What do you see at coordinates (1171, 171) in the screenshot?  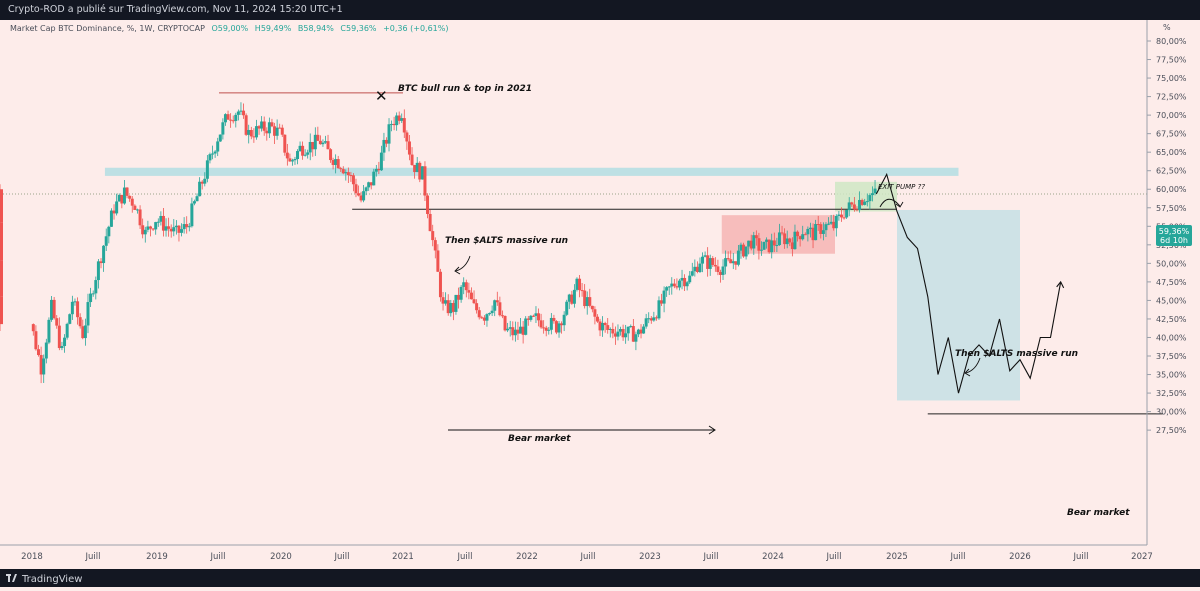 I see `price-tick-label: 62,50%` at bounding box center [1171, 171].